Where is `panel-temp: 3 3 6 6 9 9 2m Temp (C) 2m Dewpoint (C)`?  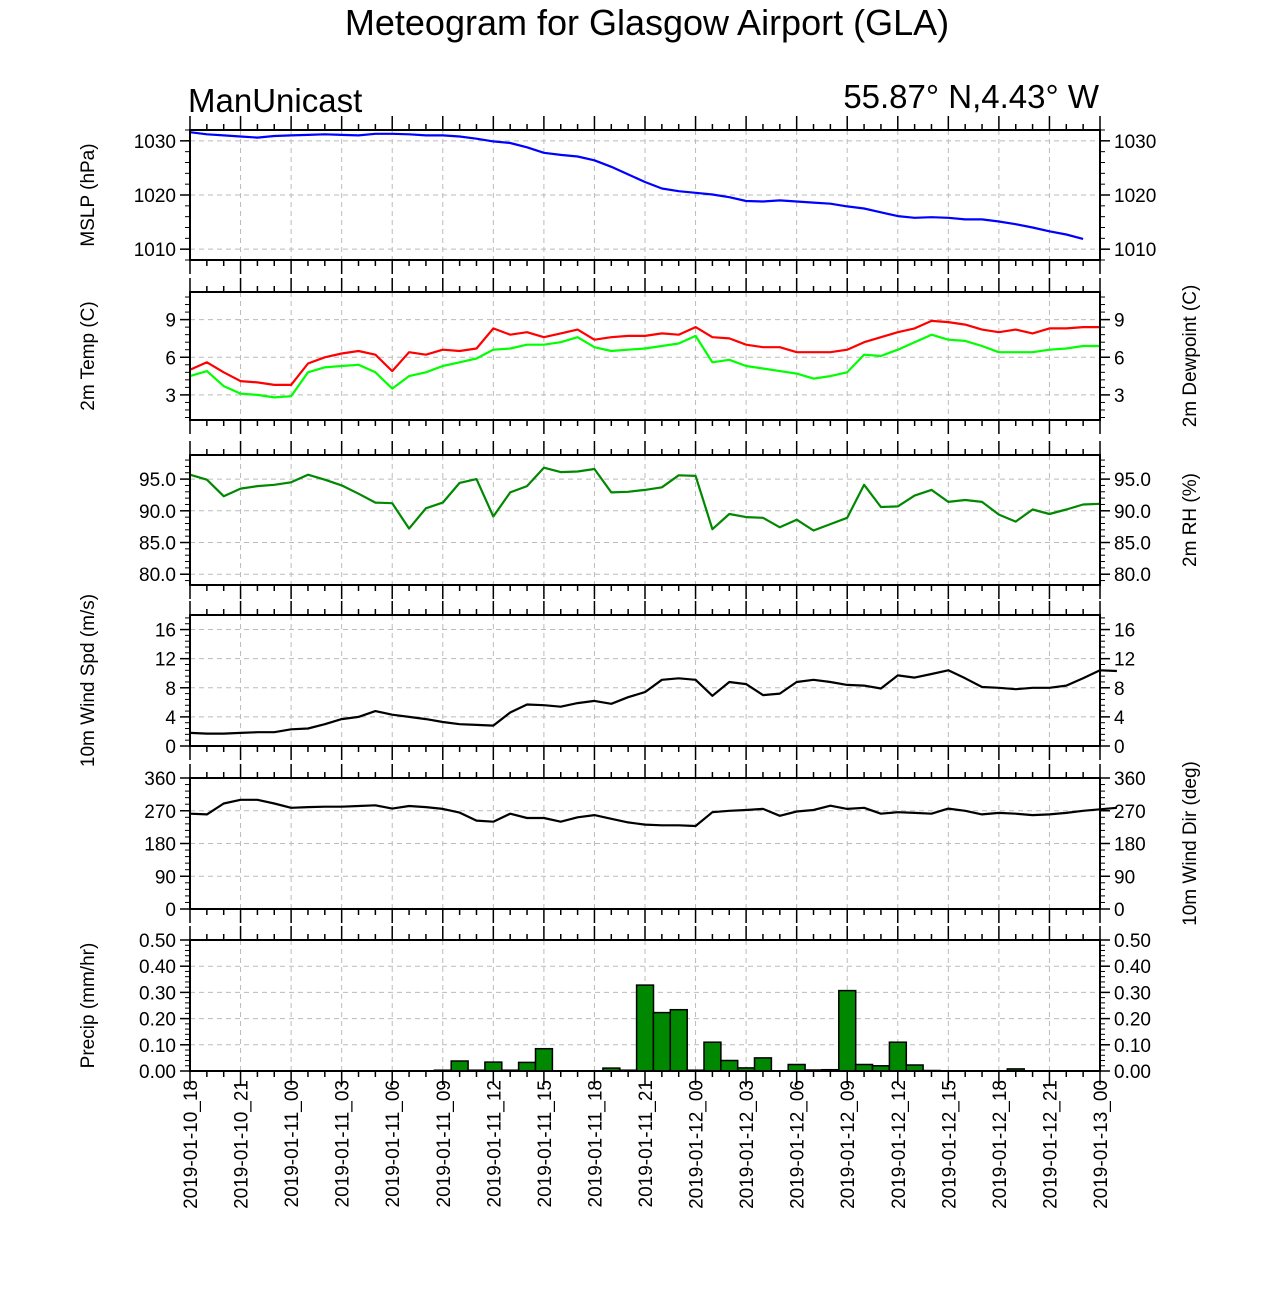
panel-temp: 3 3 6 6 9 9 2m Temp (C) 2m Dewpoint (C) is located at coordinates (639, 356).